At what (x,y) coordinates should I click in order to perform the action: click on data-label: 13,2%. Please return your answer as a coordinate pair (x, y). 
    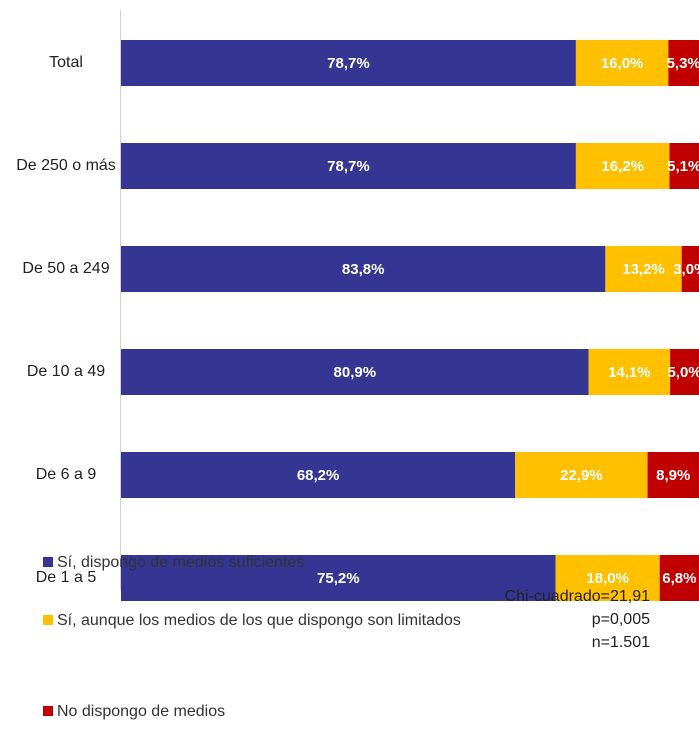
    Looking at the image, I should click on (643, 269).